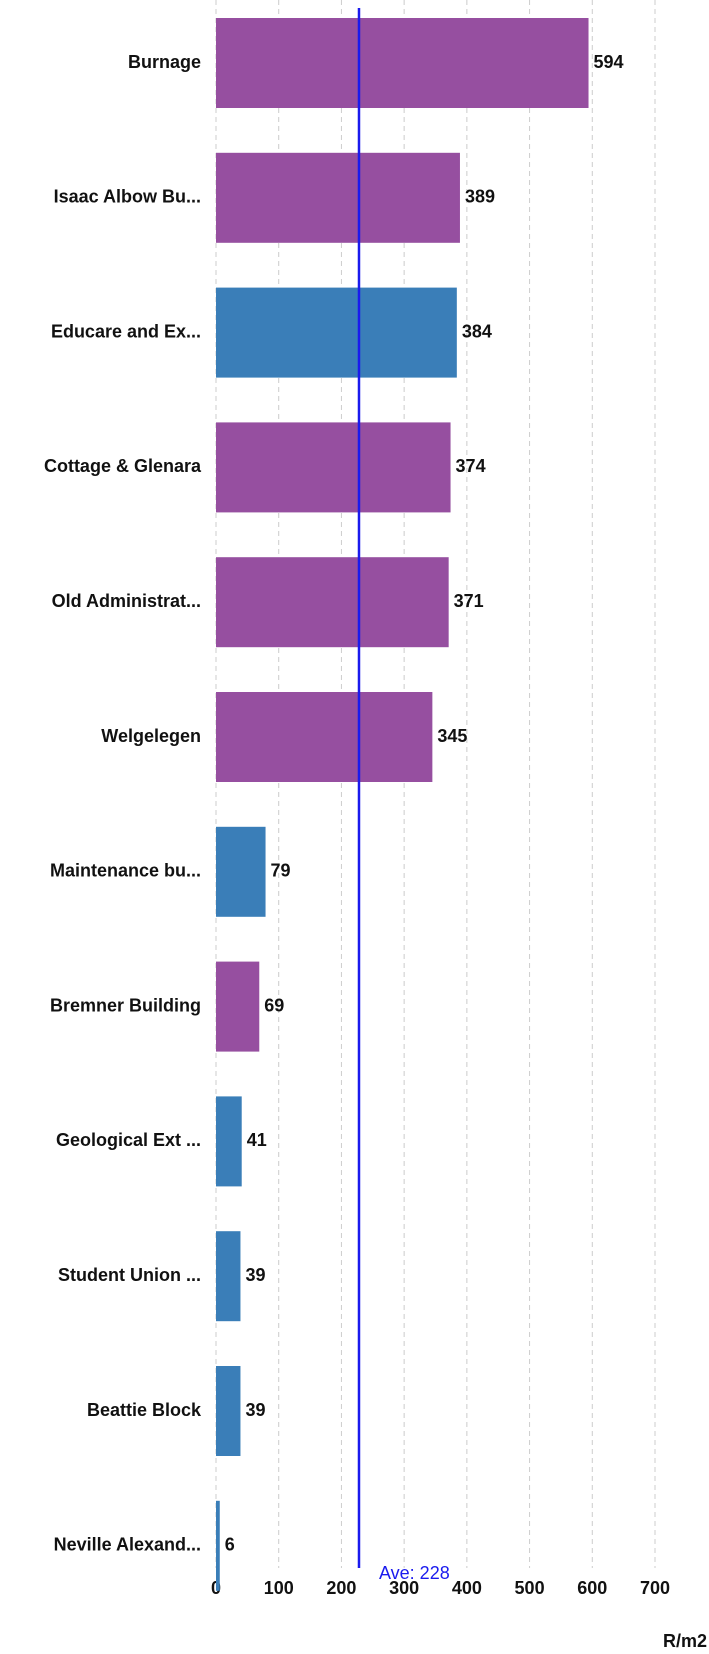 The height and width of the screenshot is (1654, 709). Describe the element at coordinates (655, 1588) in the screenshot. I see `x-tick-label: 700` at that location.